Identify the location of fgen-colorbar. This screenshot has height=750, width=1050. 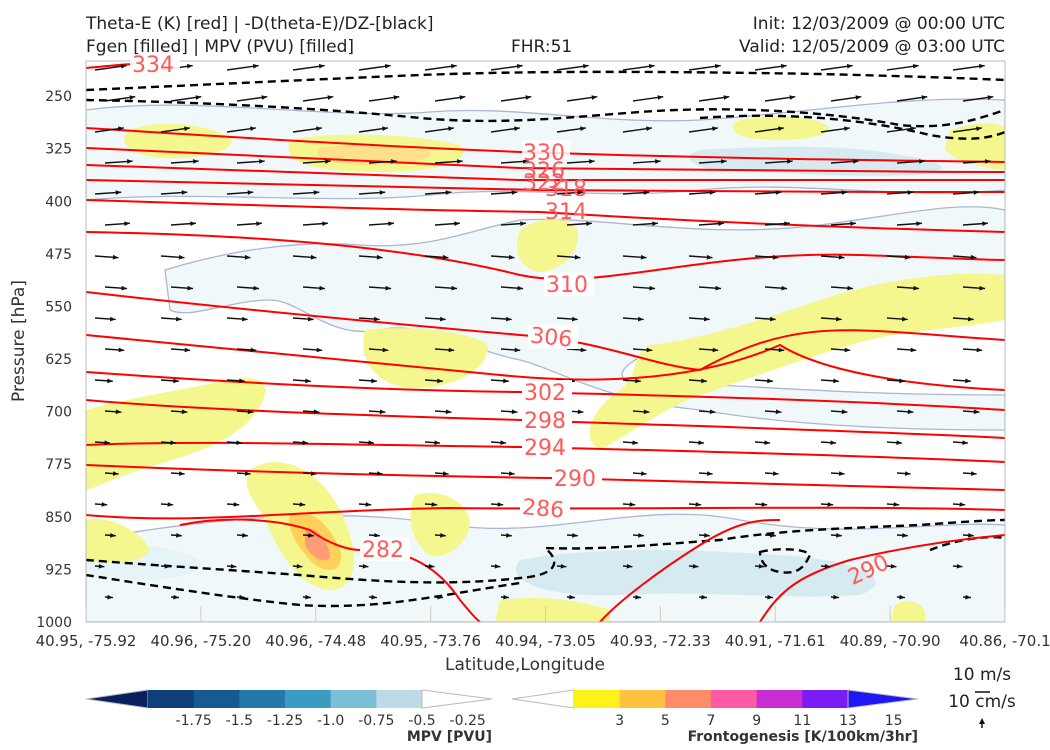
(715, 699).